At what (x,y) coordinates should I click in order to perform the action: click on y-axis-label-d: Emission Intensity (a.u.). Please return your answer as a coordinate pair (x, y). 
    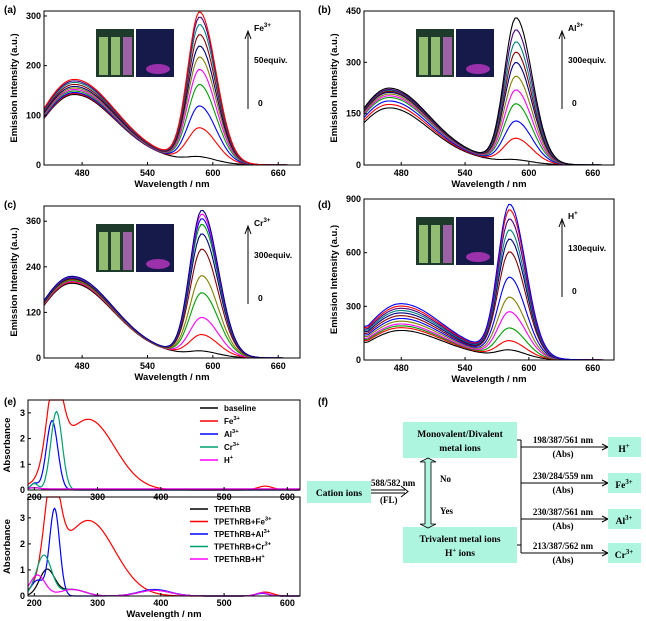
    Looking at the image, I should click on (334, 279).